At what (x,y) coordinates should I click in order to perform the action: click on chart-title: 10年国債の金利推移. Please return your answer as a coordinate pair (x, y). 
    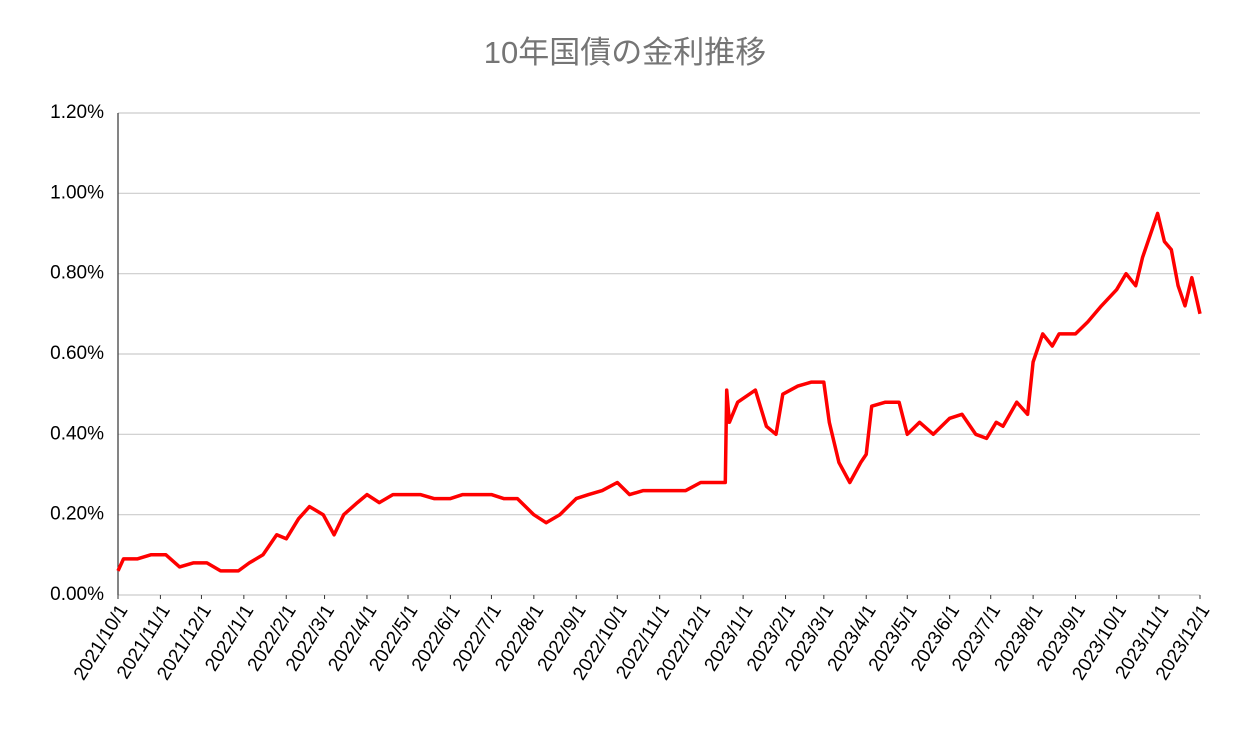
    Looking at the image, I should click on (625, 52).